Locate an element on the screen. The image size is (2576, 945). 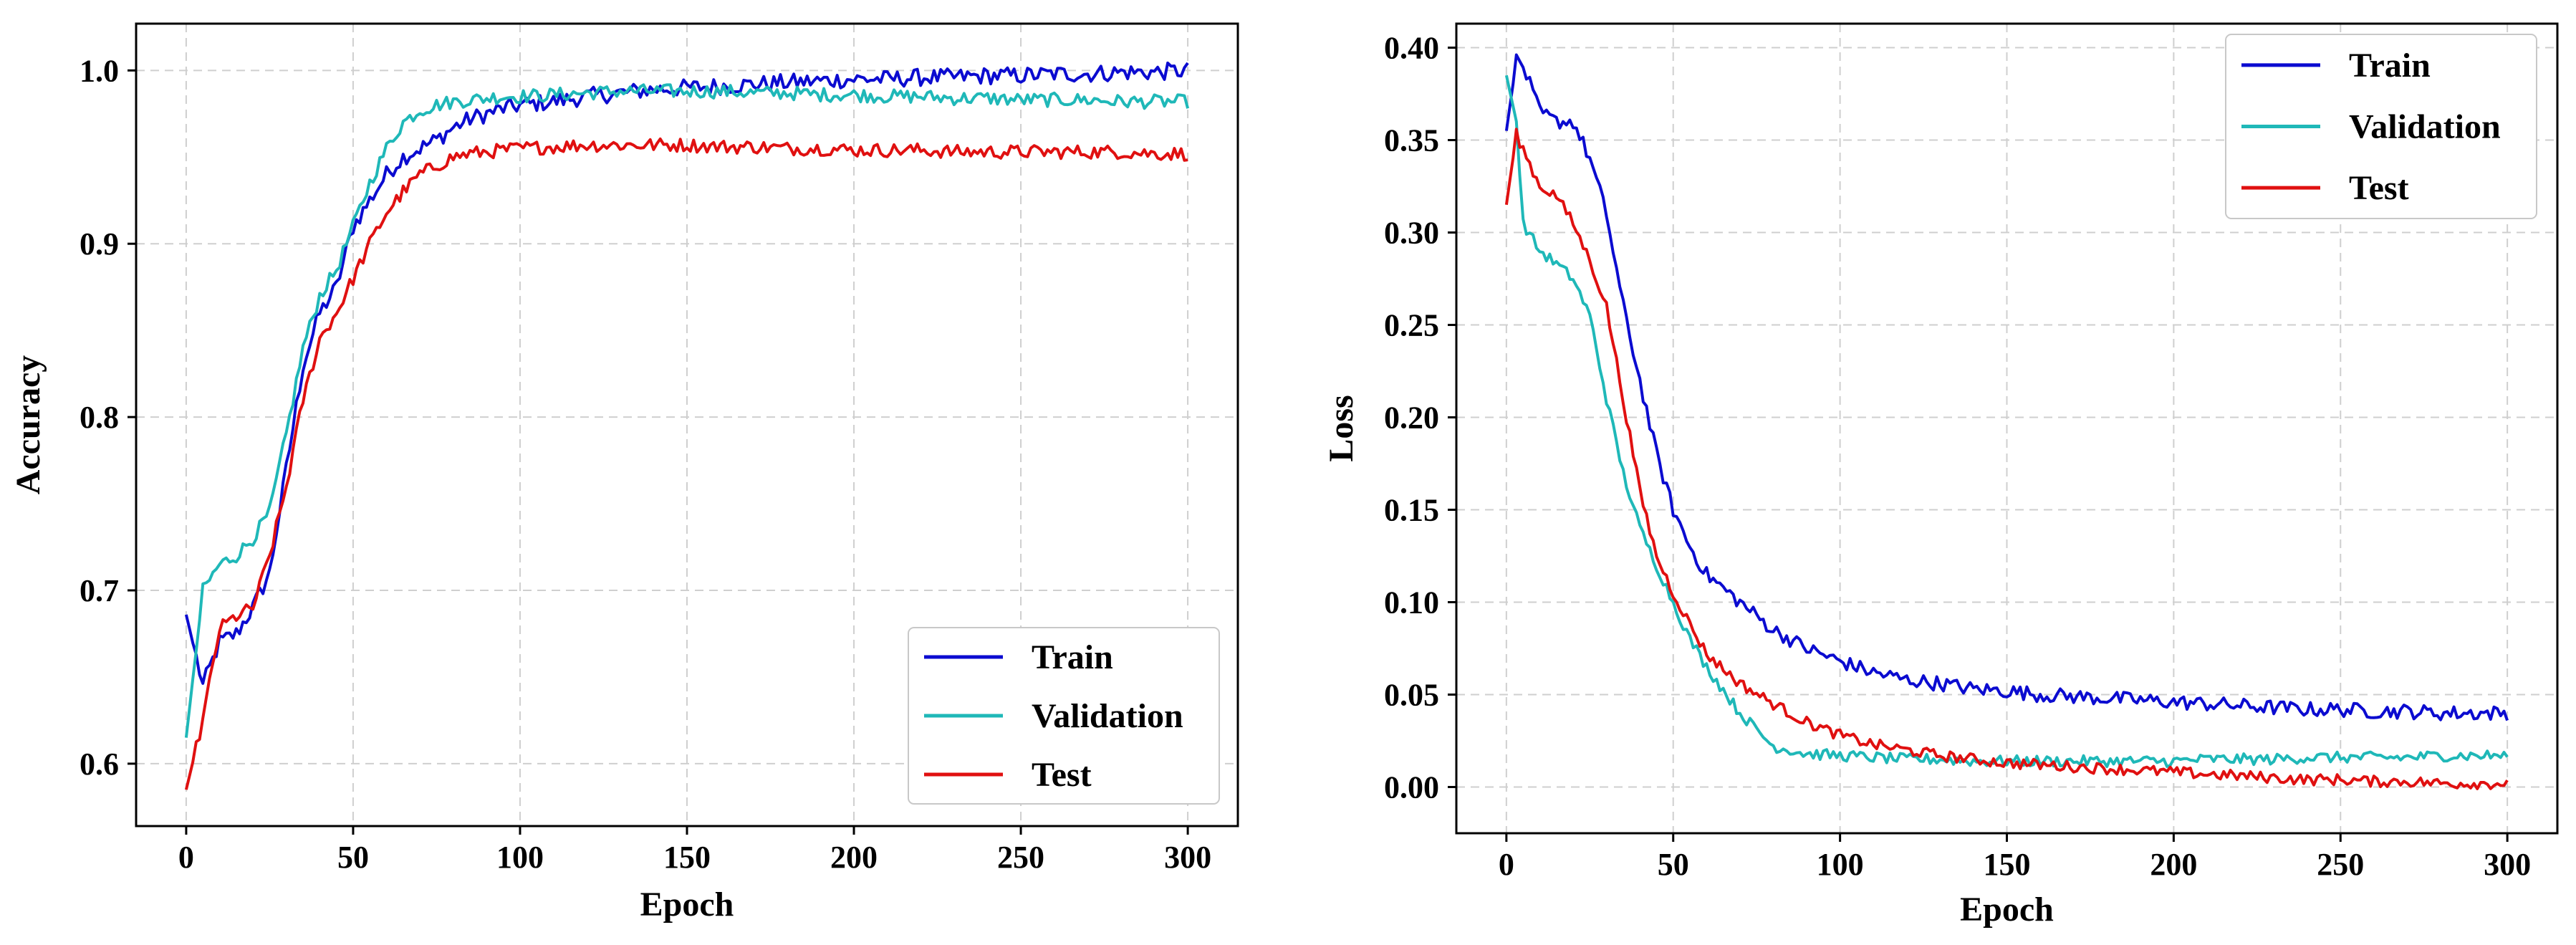
y-tick-label: 0.30 is located at coordinates (1411, 233).